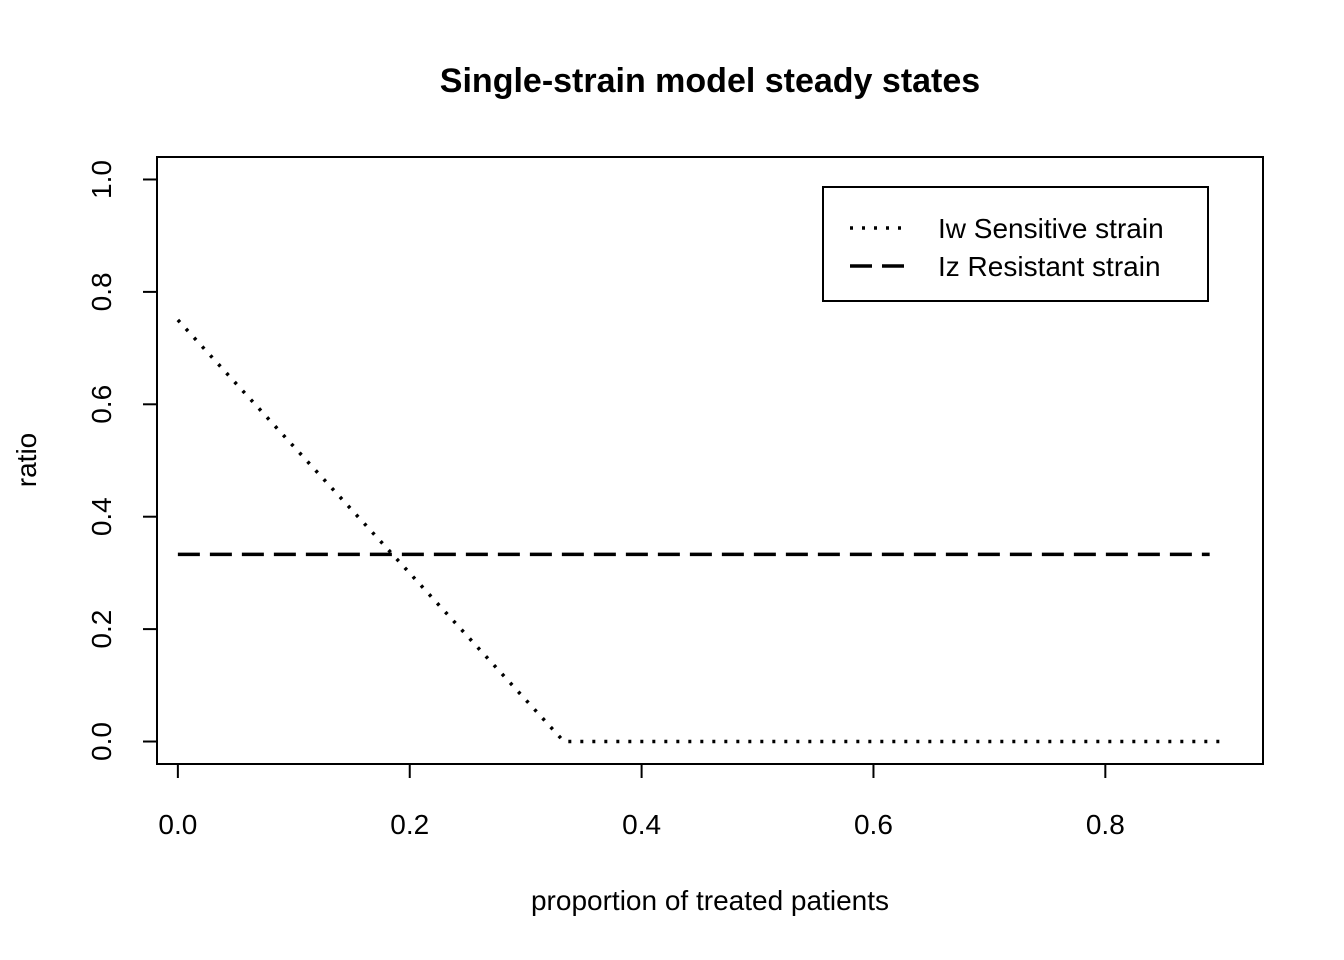 This screenshot has height=960, width=1344. I want to click on y-tick-label: 0.0, so click(101, 741).